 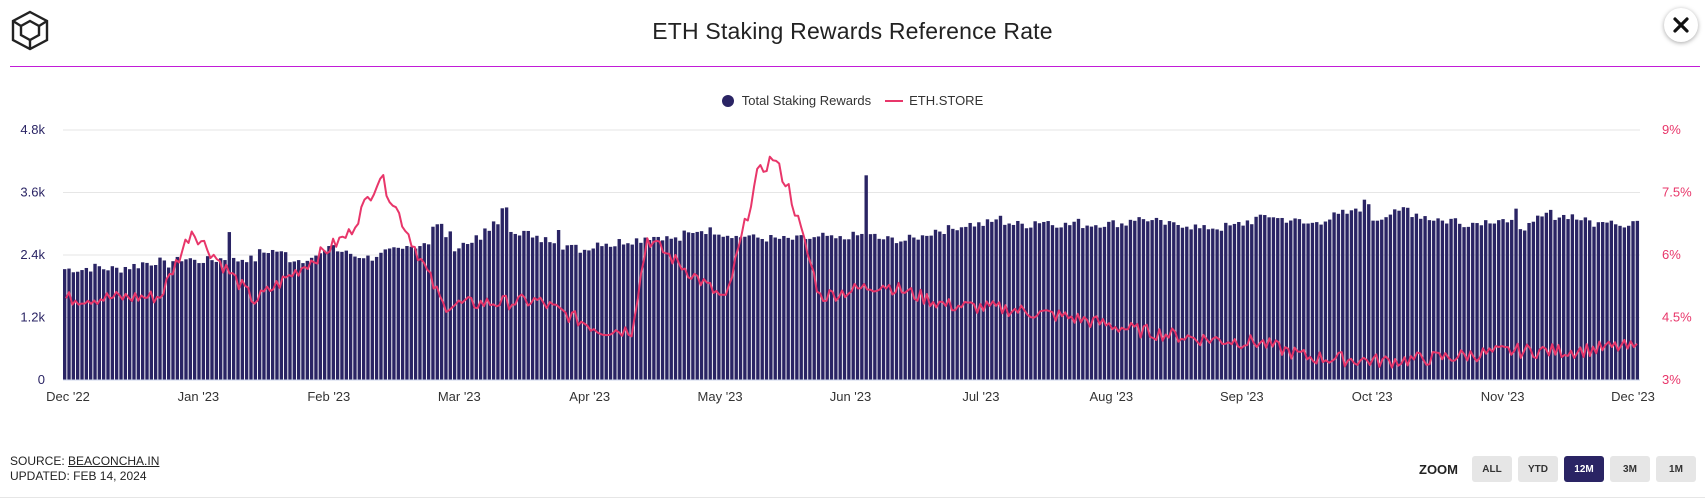 I want to click on zoom-label: ZOOM, so click(x=1438, y=469).